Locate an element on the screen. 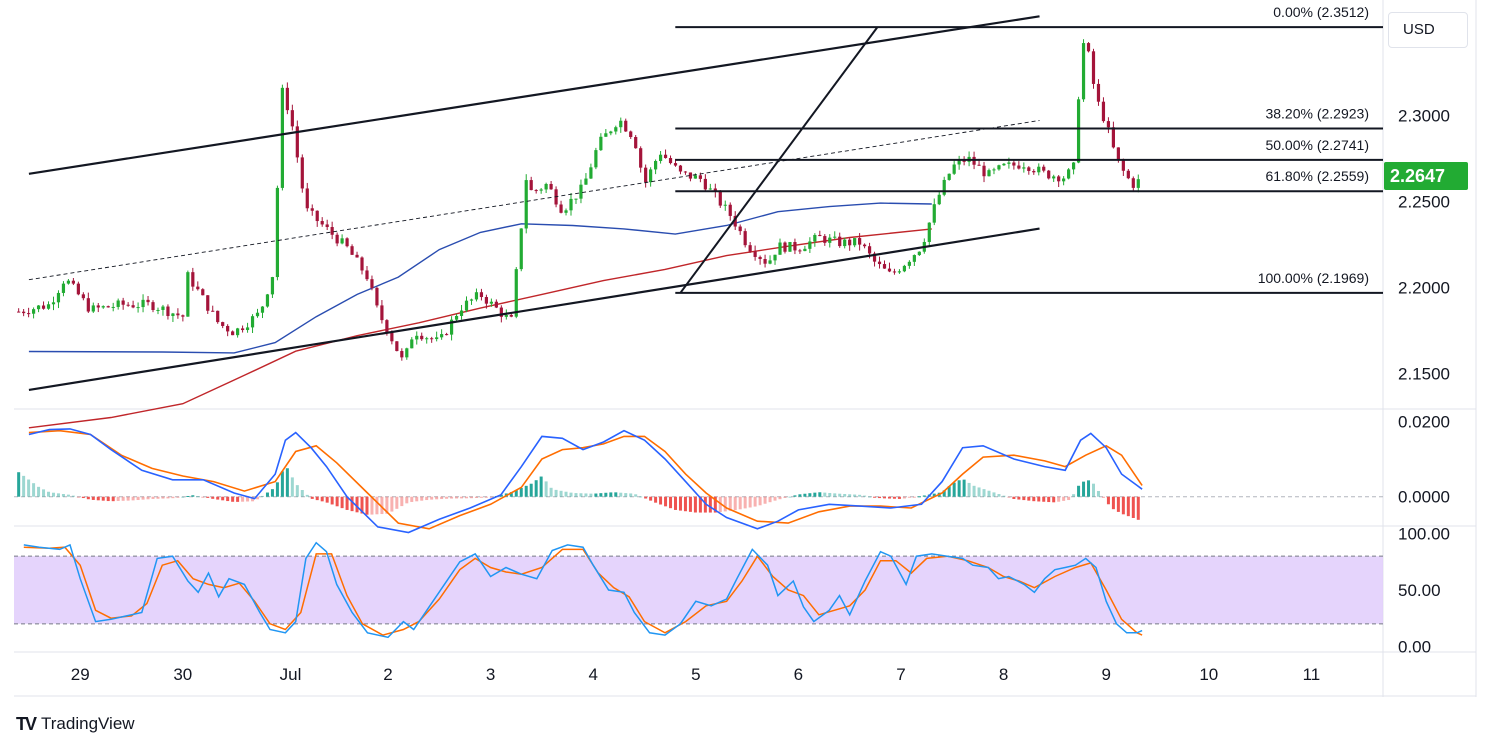  time-axis-tick-label: 8 is located at coordinates (1003, 674).